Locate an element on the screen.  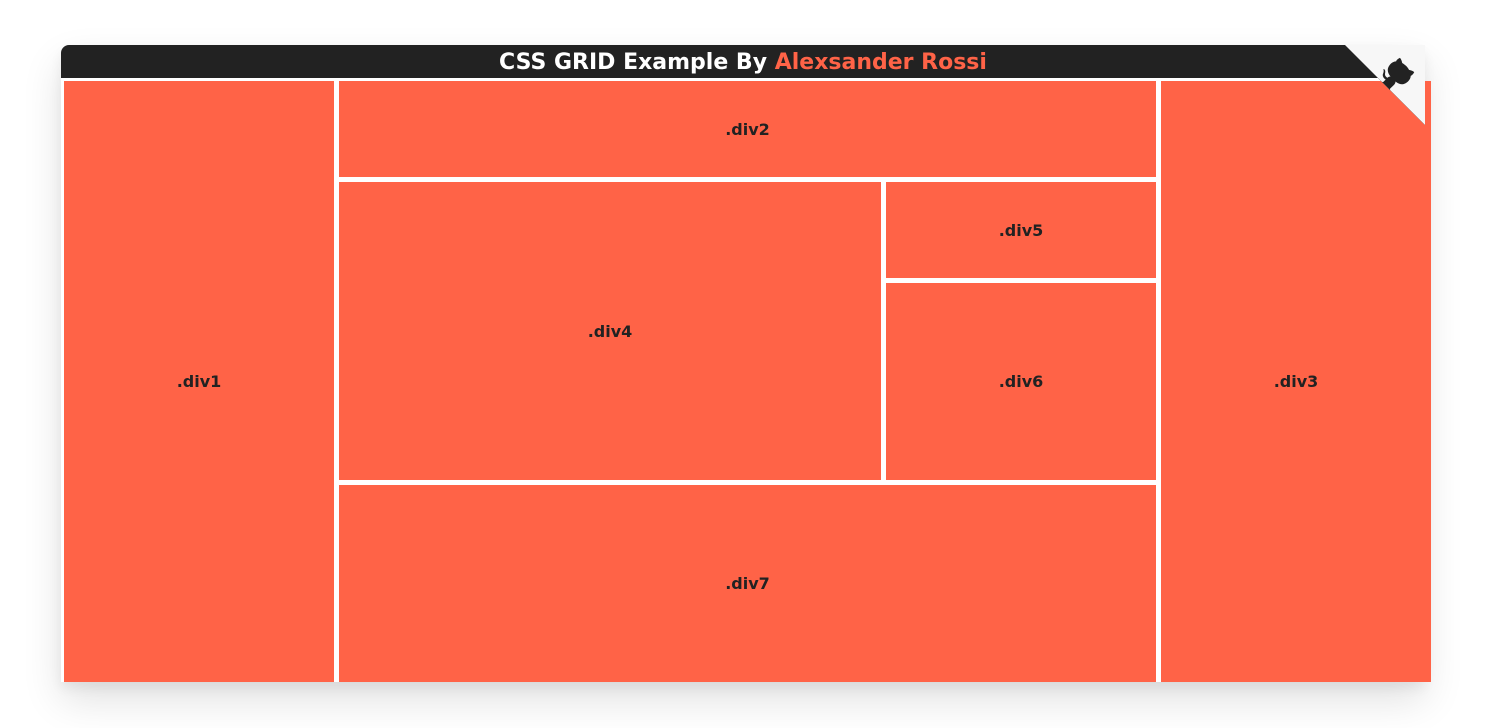
grid-cell-div5: .div5 is located at coordinates (1021, 230).